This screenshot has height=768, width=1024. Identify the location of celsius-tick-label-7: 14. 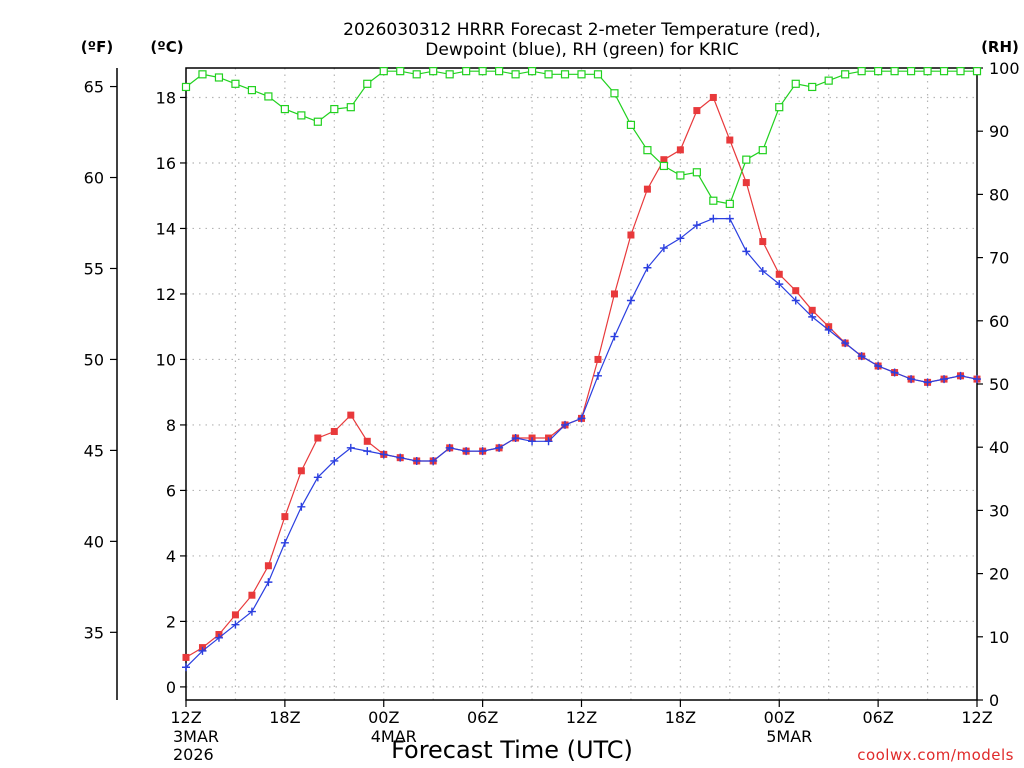
(166, 228).